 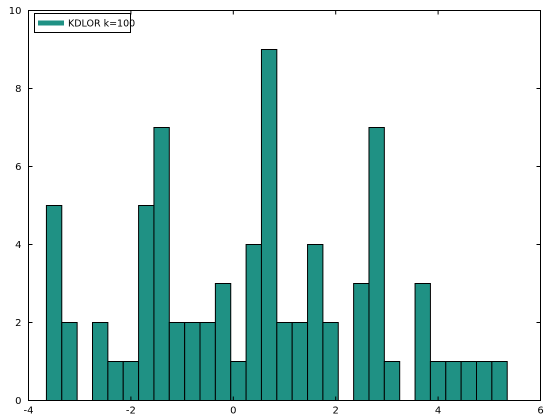 I want to click on legend: KDLOR k=100, so click(x=84, y=23).